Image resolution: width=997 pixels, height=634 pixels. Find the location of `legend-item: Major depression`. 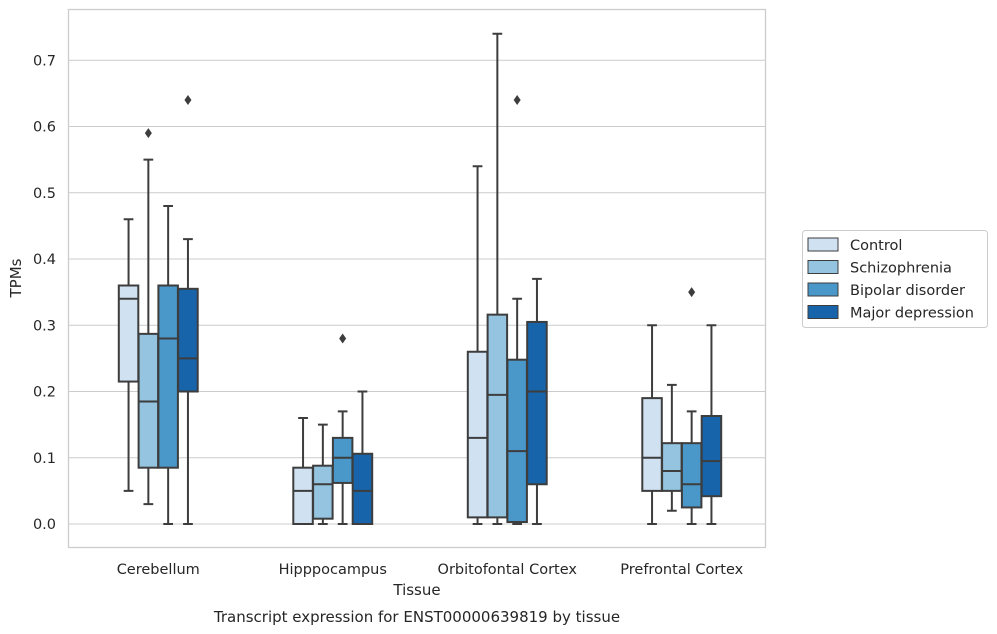

legend-item: Major depression is located at coordinates (890, 313).